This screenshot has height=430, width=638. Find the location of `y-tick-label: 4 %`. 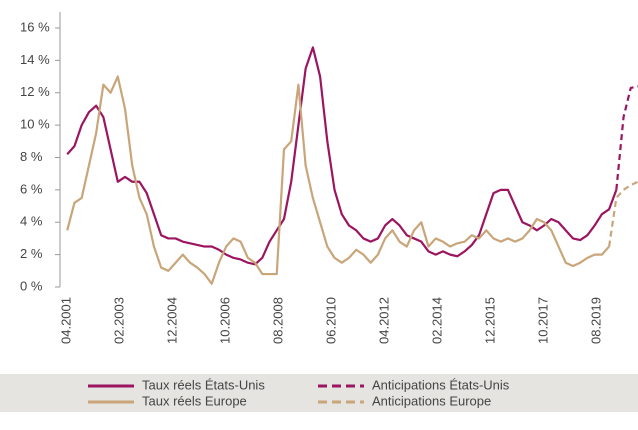

y-tick-label: 4 % is located at coordinates (31, 221).